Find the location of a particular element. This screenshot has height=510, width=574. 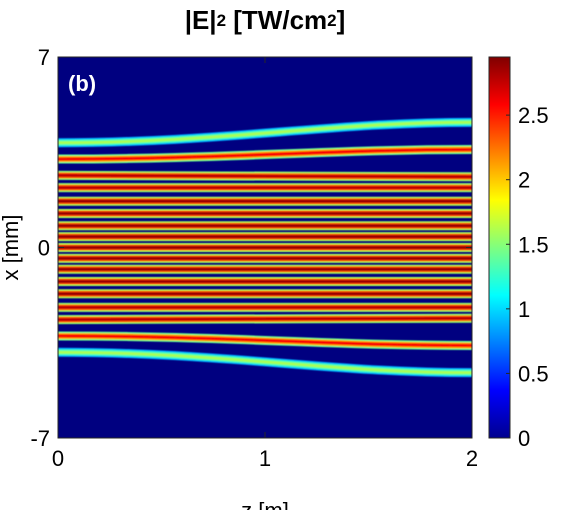

y-tick-label: -7 is located at coordinates (40, 438).